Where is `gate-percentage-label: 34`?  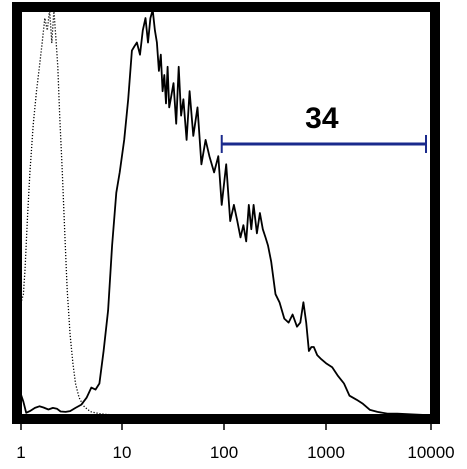 gate-percentage-label: 34 is located at coordinates (322, 118).